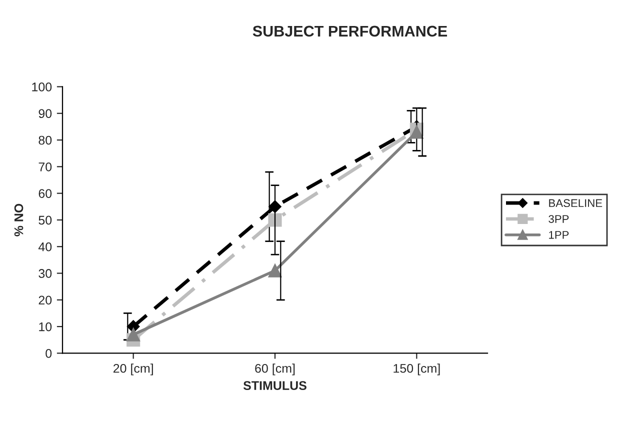 The image size is (625, 423). Describe the element at coordinates (45, 140) in the screenshot. I see `y-tick-label: 80` at that location.